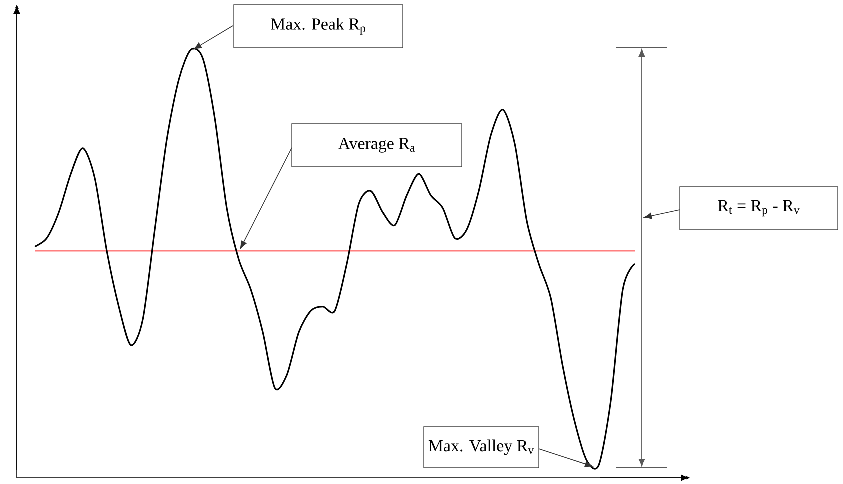  Describe the element at coordinates (318, 26) in the screenshot. I see `text: Max. Peak R$_{p}$` at that location.